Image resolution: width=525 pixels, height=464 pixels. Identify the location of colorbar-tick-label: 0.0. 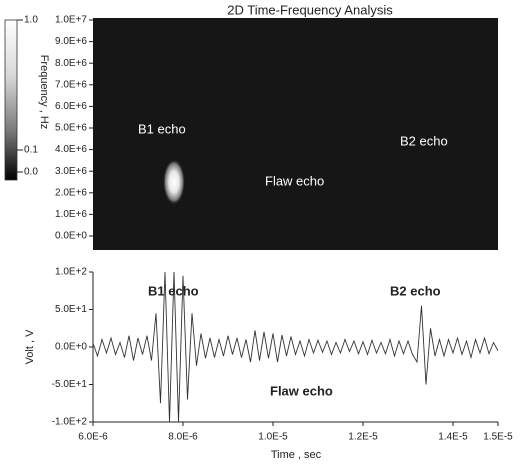
(31, 172).